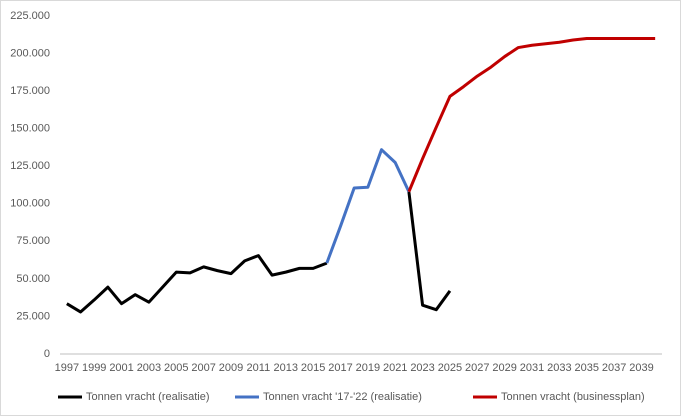 Image resolution: width=681 pixels, height=416 pixels. What do you see at coordinates (149, 368) in the screenshot?
I see `x-tick-label: 2003` at bounding box center [149, 368].